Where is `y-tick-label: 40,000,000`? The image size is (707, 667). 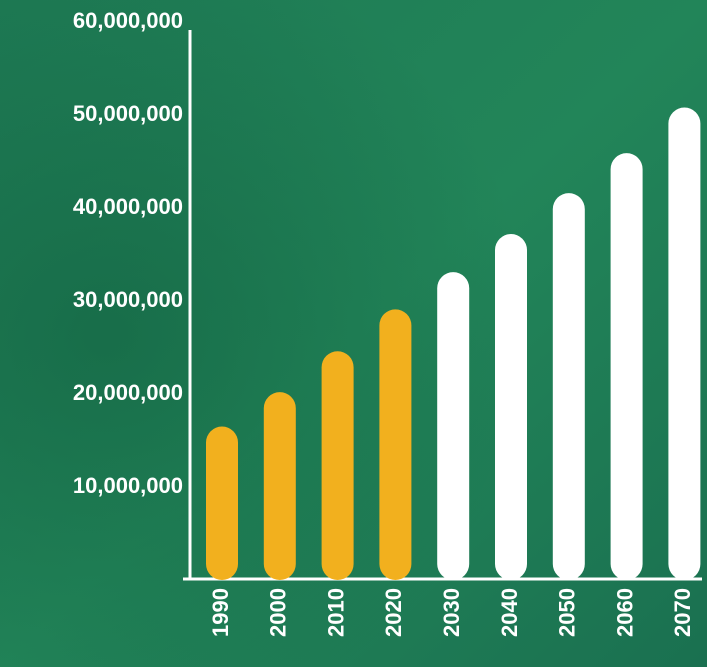 y-tick-label: 40,000,000 is located at coordinates (128, 206).